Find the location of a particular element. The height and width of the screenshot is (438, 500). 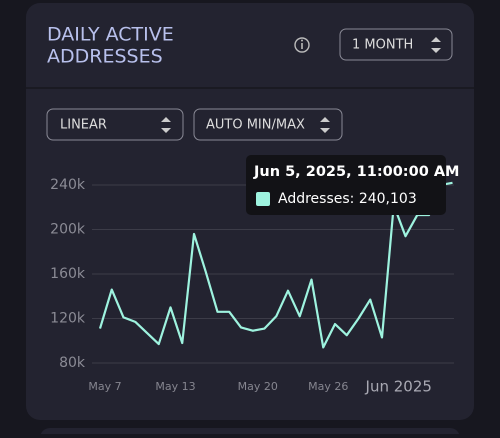

select-label: LINEAR is located at coordinates (83, 125).